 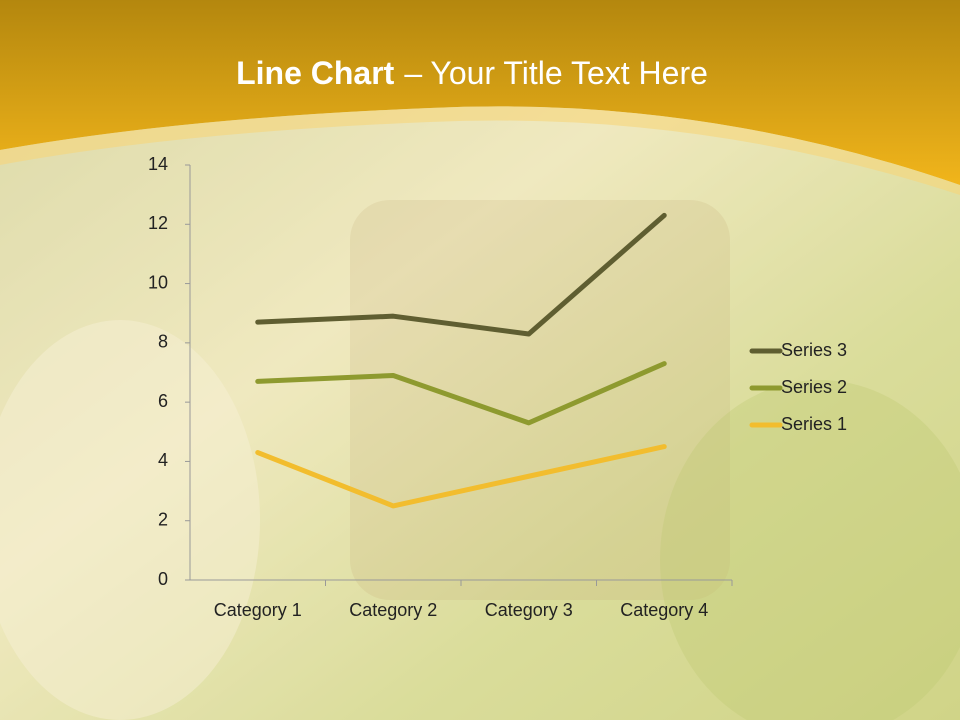 I want to click on y-tick-label: 8, so click(x=163, y=342).